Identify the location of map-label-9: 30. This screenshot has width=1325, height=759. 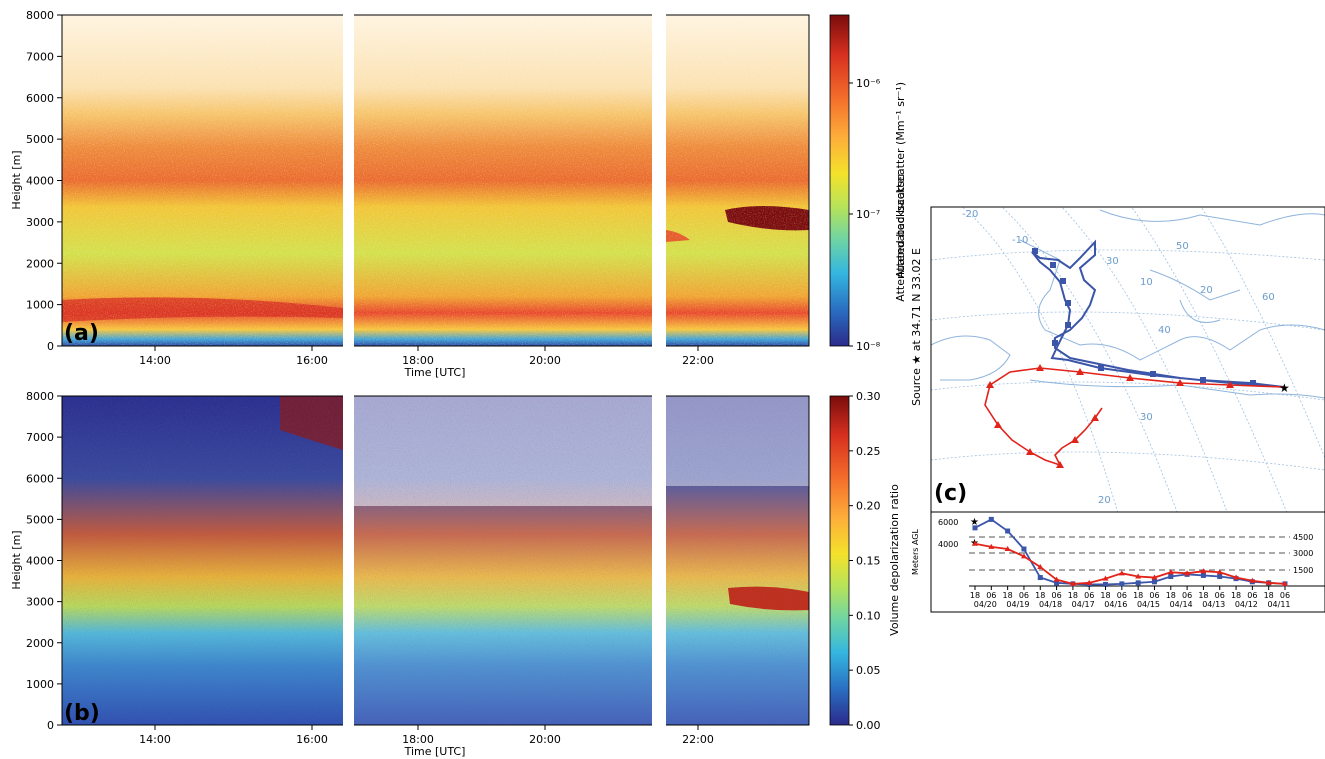
(1112, 261).